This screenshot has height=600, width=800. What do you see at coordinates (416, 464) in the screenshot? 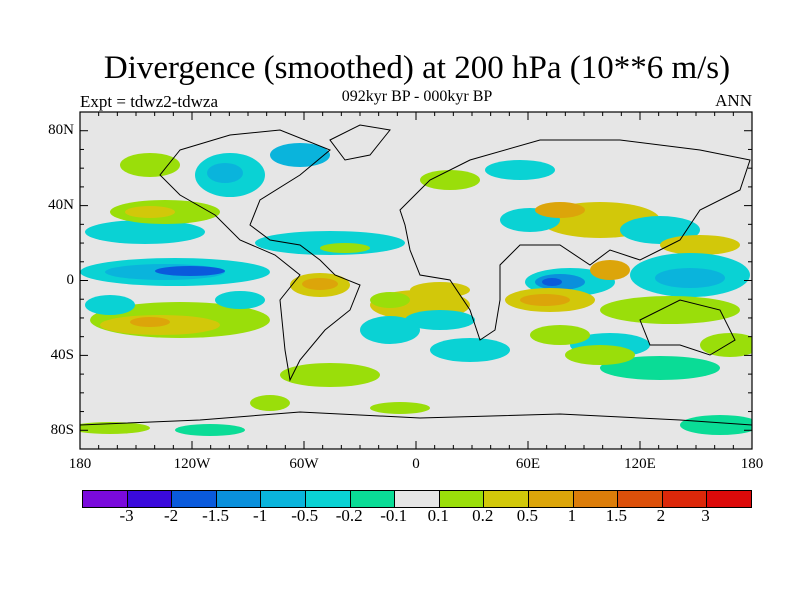
I see `lon-tick-label: 0` at bounding box center [416, 464].